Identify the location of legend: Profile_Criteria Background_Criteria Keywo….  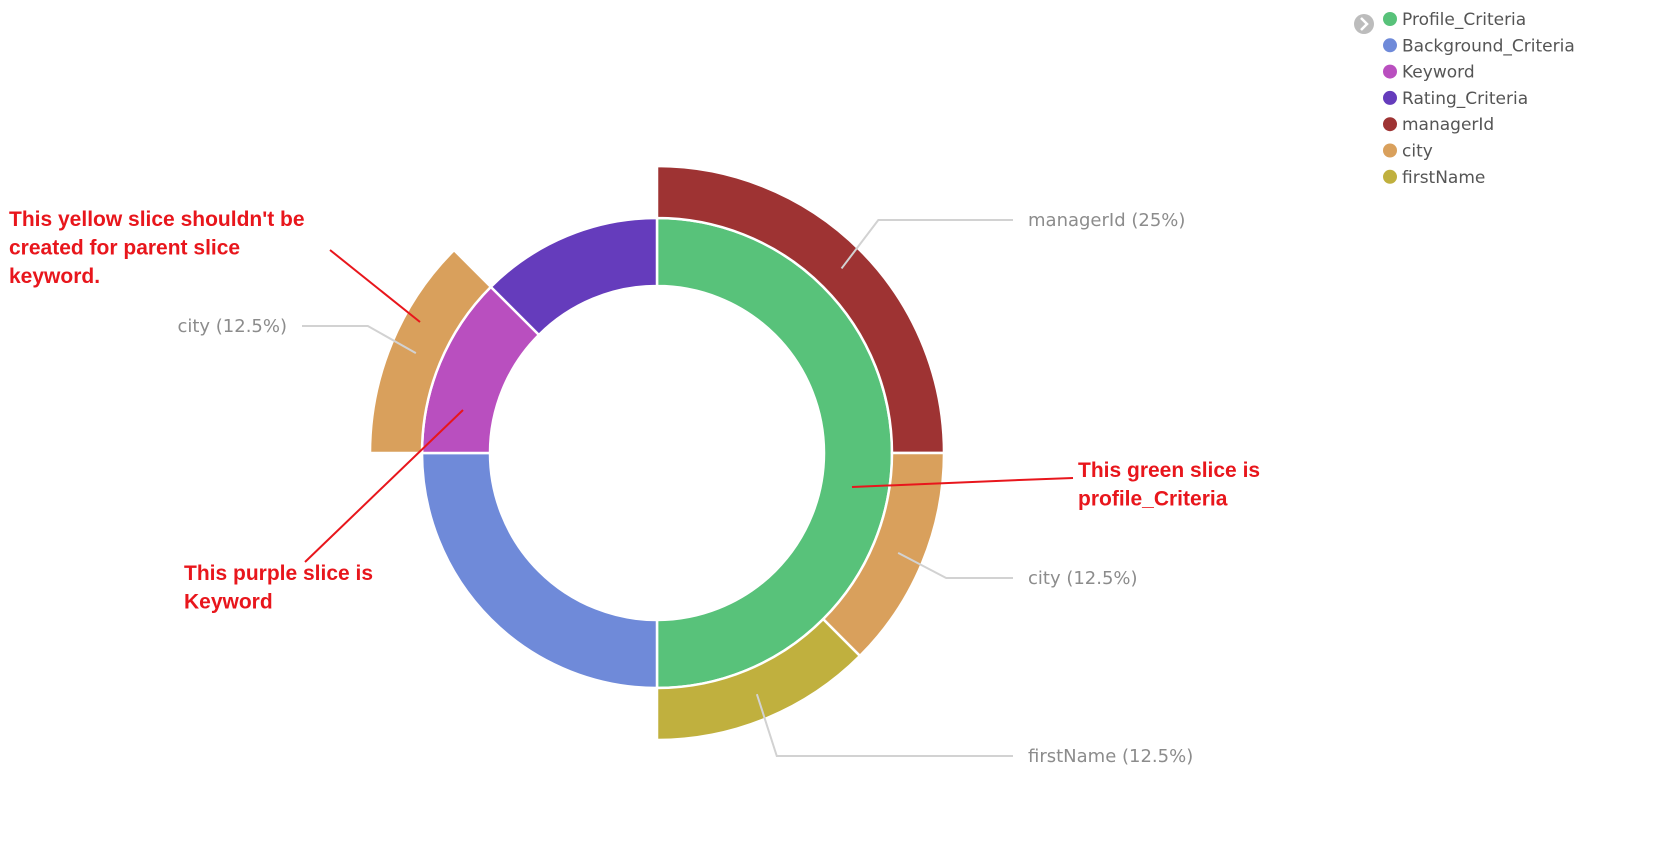
(1464, 99).